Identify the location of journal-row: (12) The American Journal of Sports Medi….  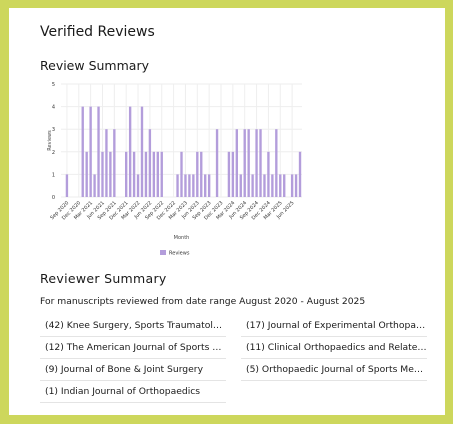
(234, 348).